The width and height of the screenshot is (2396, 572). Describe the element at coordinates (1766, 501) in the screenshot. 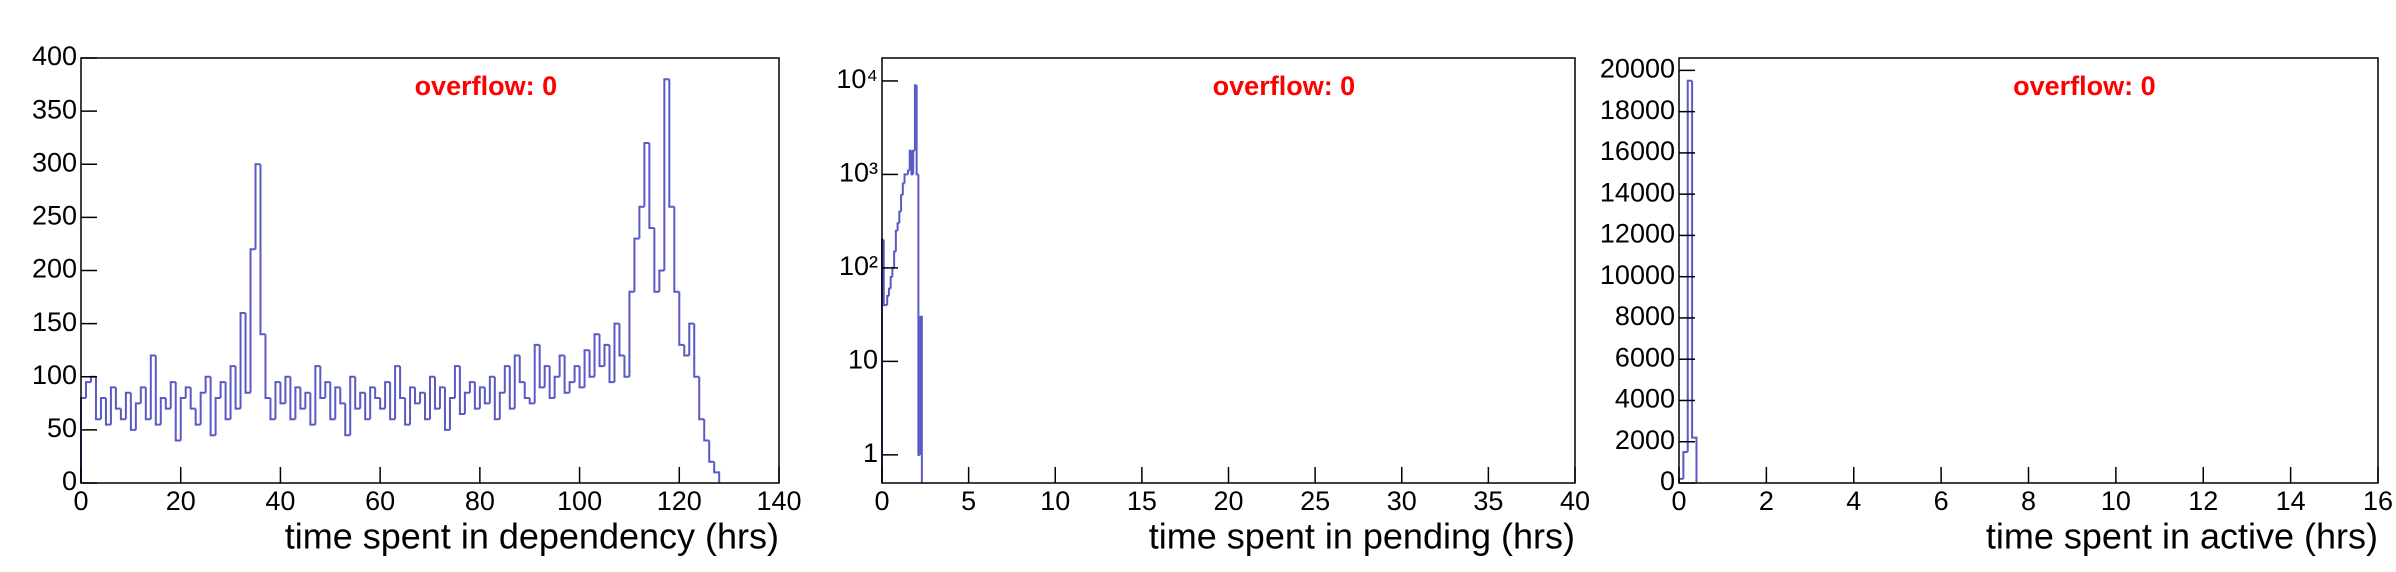

I see `x-tick-label: 2` at that location.